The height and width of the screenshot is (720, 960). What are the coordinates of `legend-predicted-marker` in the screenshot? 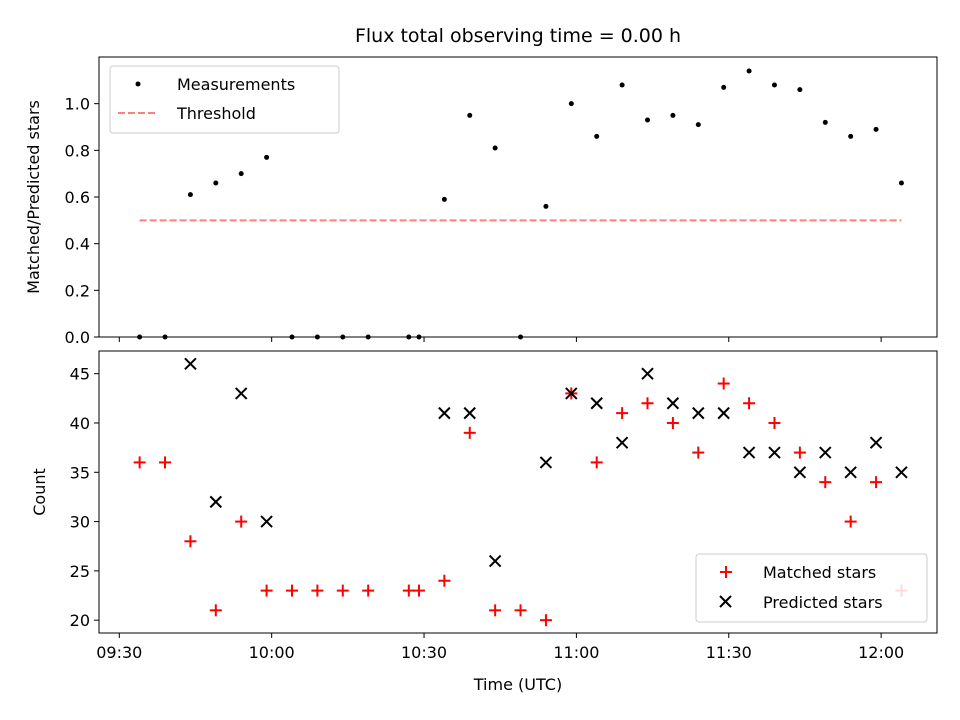 It's located at (725, 601).